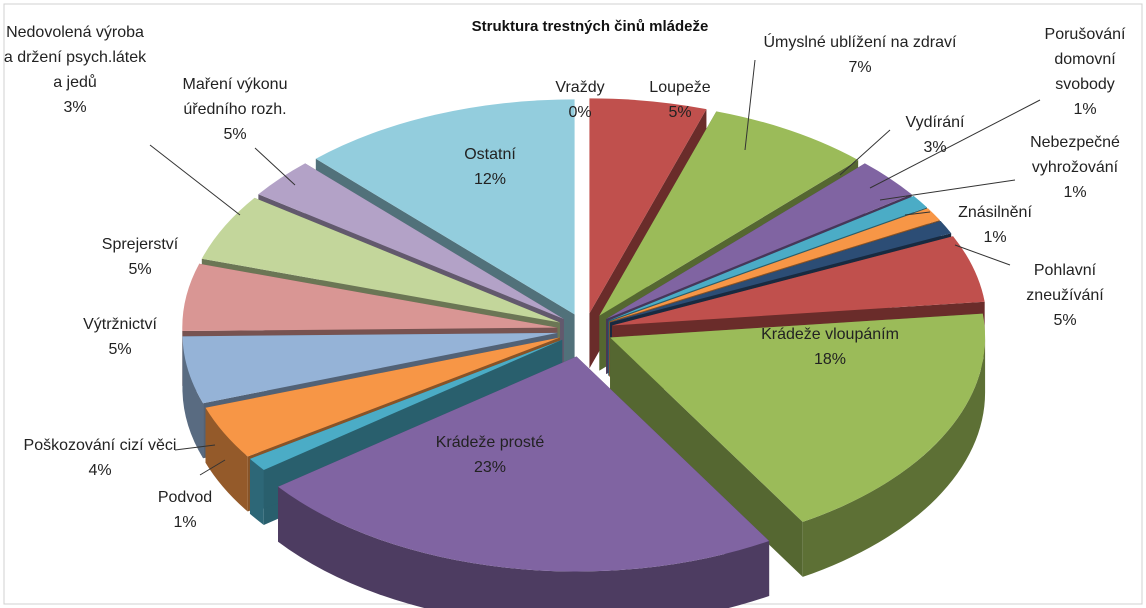  Describe the element at coordinates (680, 87) in the screenshot. I see `category-label: Loupeže` at that location.